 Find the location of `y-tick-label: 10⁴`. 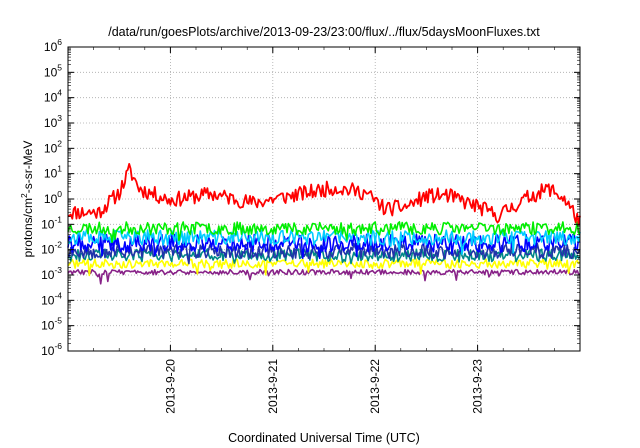

y-tick-label: 10⁴ is located at coordinates (53, 96).